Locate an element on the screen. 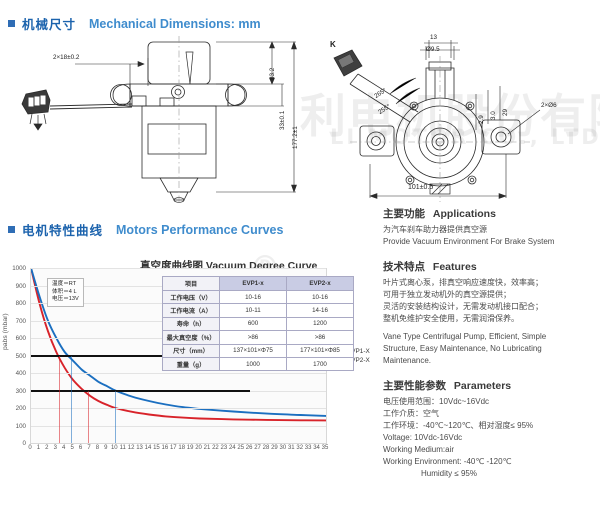  parameters-title-cn: 主要性能参数 is located at coordinates (414, 386).